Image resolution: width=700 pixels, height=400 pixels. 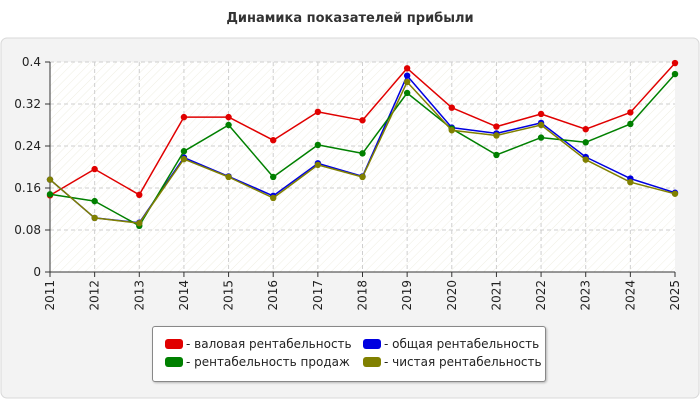 What do you see at coordinates (27, 146) in the screenshot?
I see `y-tick-label: 0.24` at bounding box center [27, 146].